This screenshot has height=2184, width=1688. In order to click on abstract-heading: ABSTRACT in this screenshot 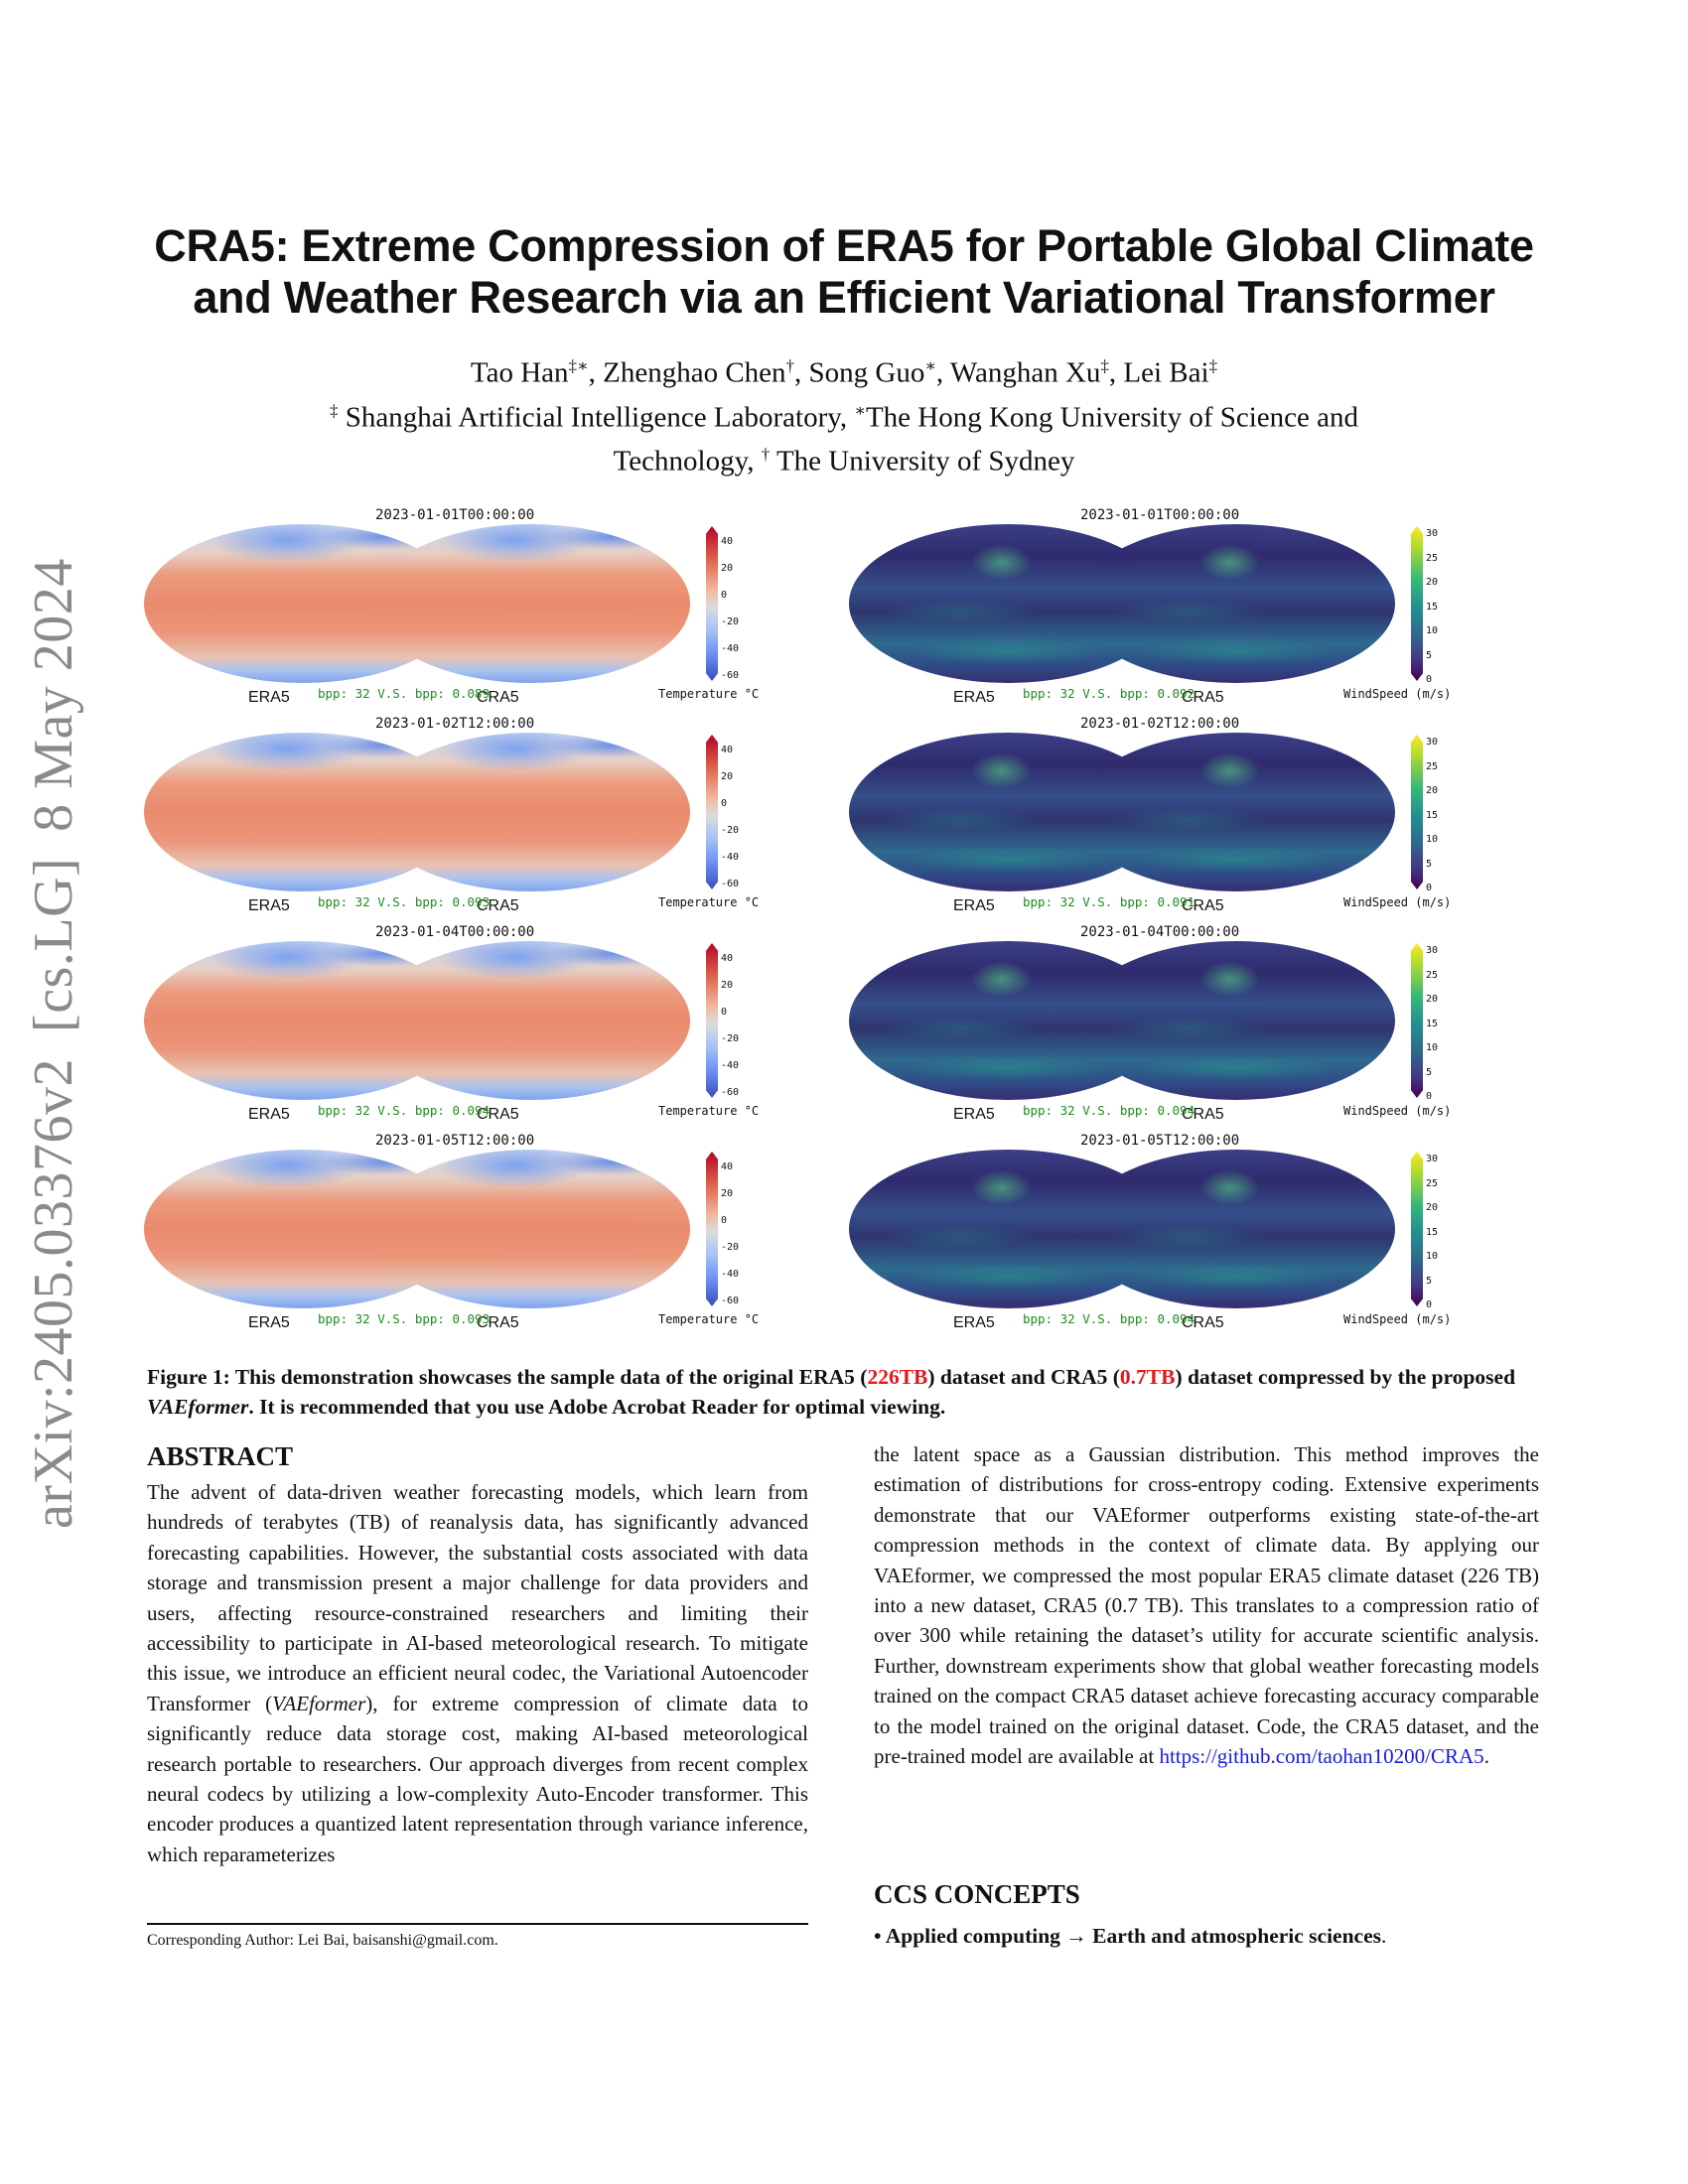, I will do `click(220, 1456)`.